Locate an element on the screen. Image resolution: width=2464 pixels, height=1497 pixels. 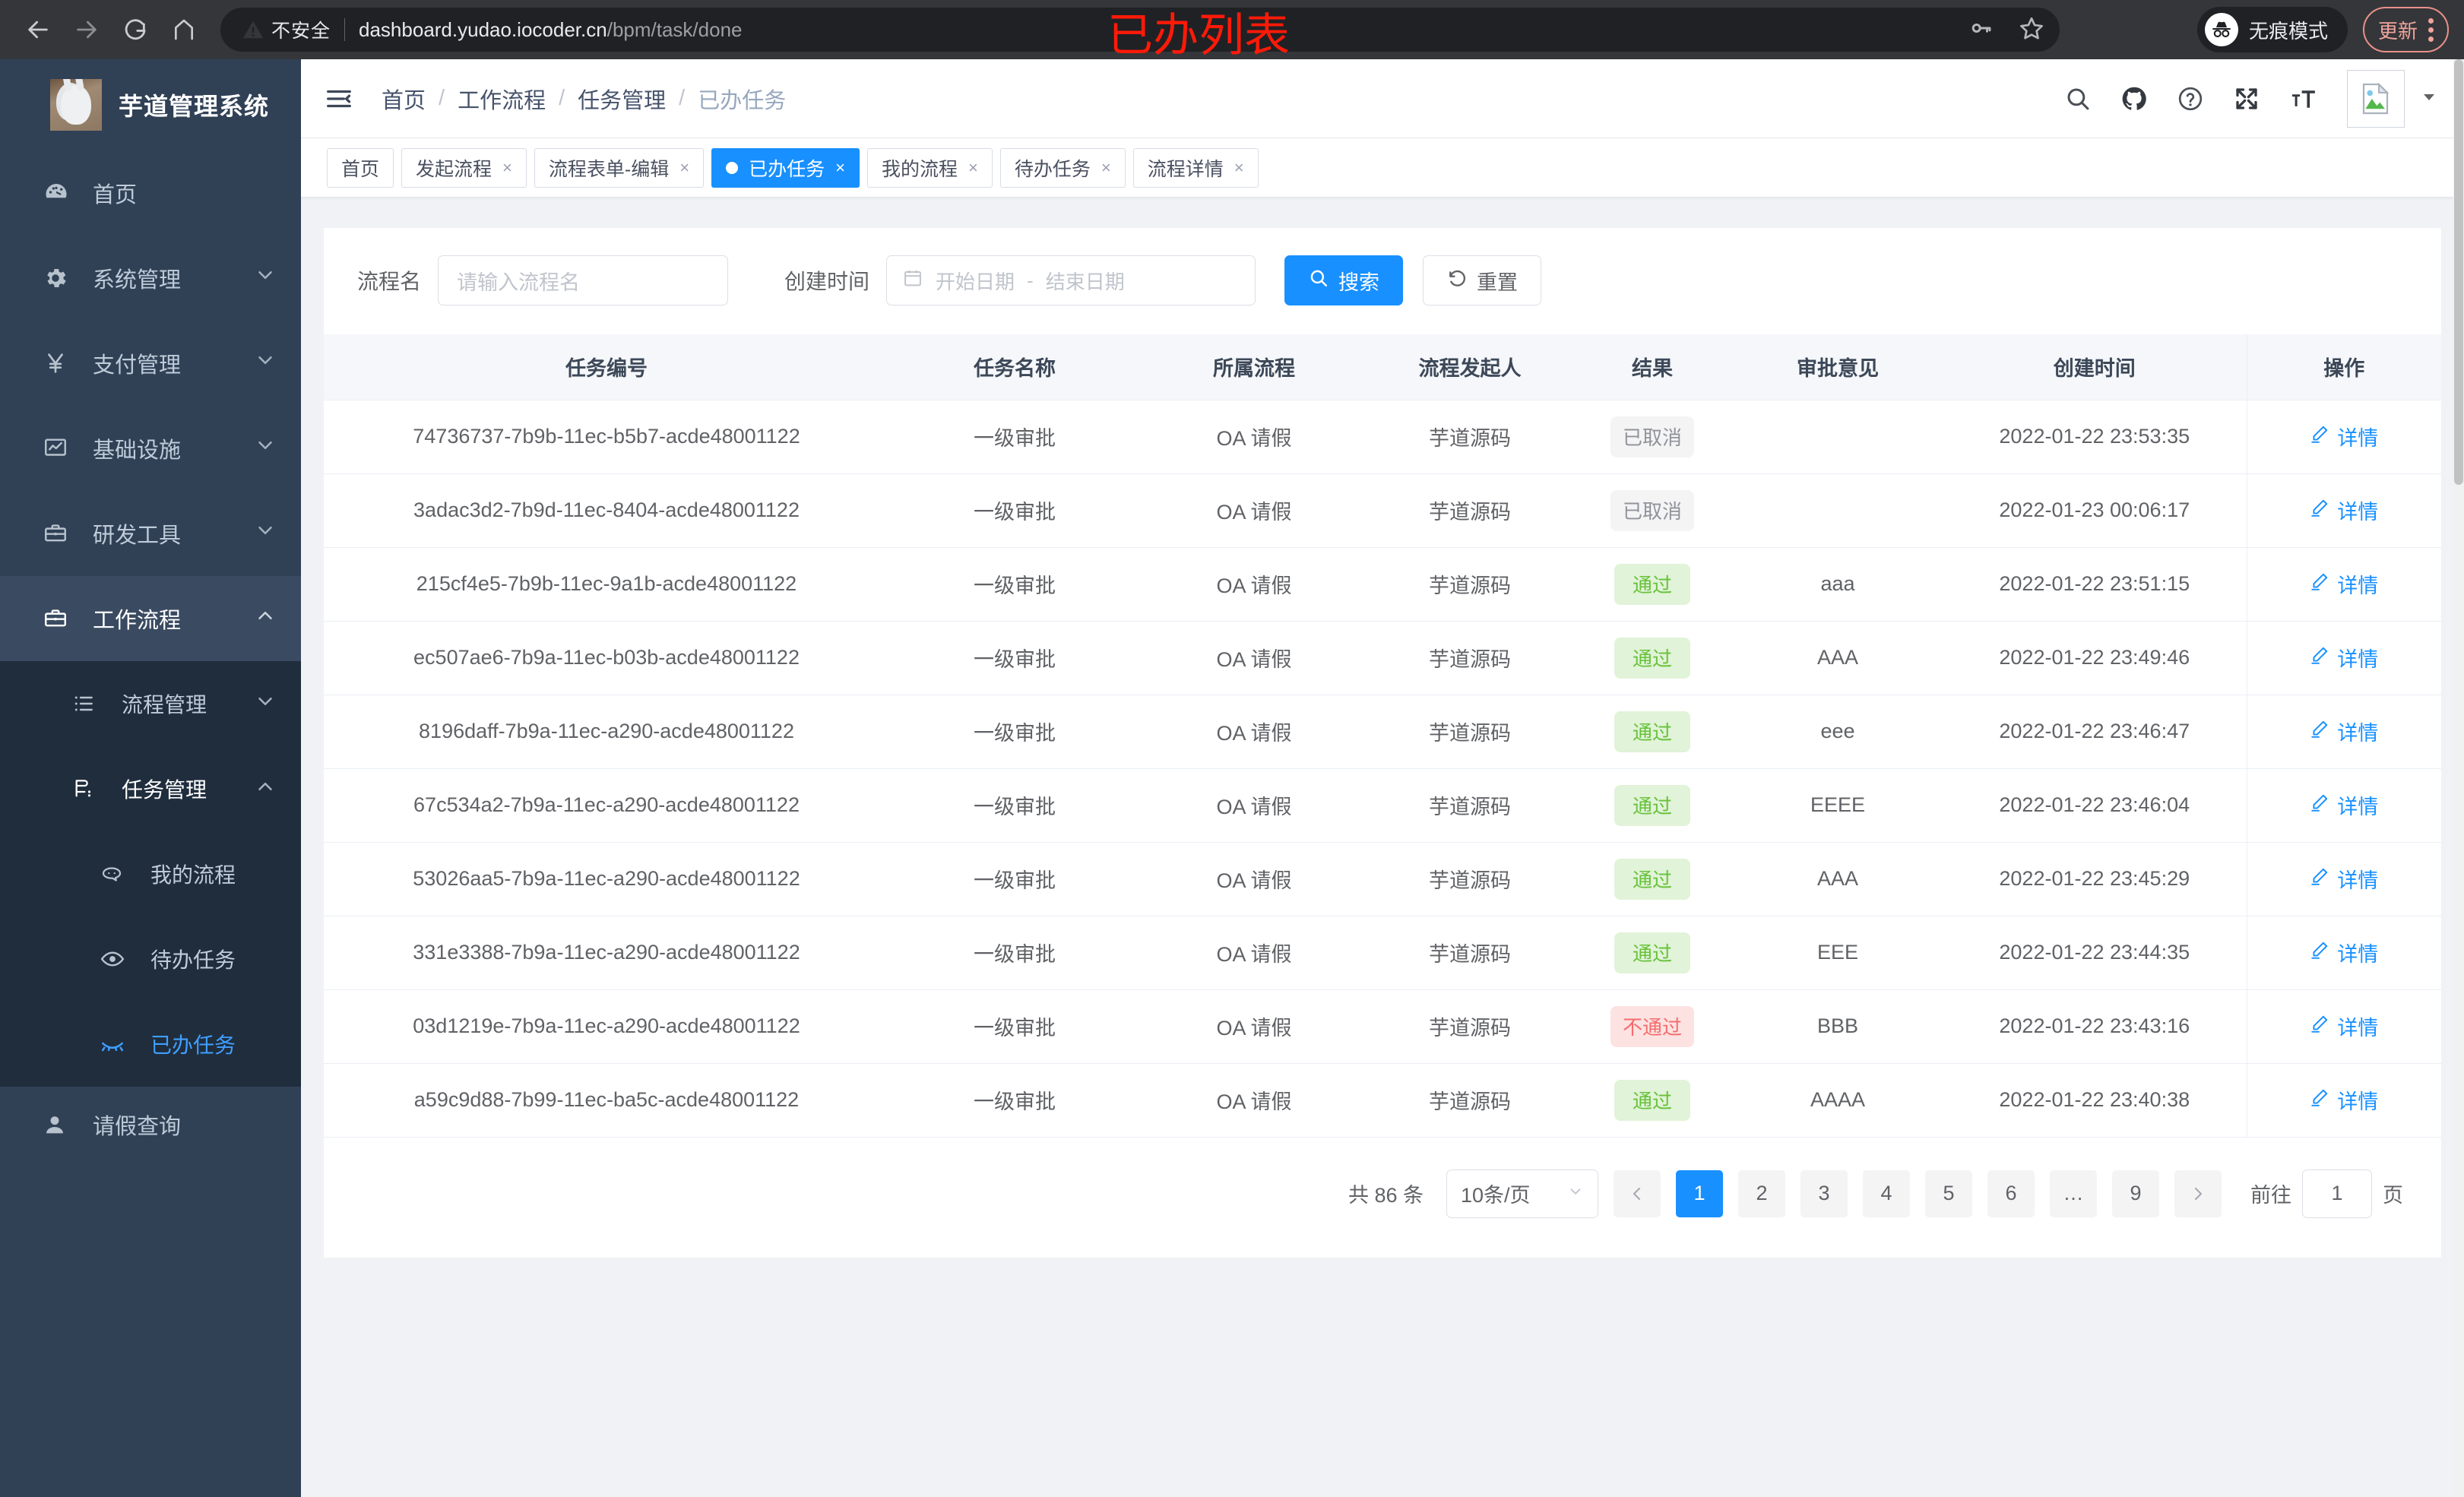
sidebar-item-workflow: 工作流程 is located at coordinates (150, 618).